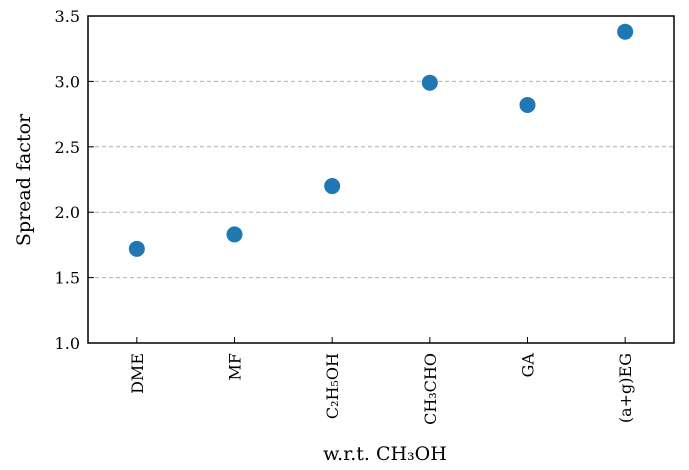 The height and width of the screenshot is (470, 689). Describe the element at coordinates (235, 366) in the screenshot. I see `x-tick-label: MF` at that location.